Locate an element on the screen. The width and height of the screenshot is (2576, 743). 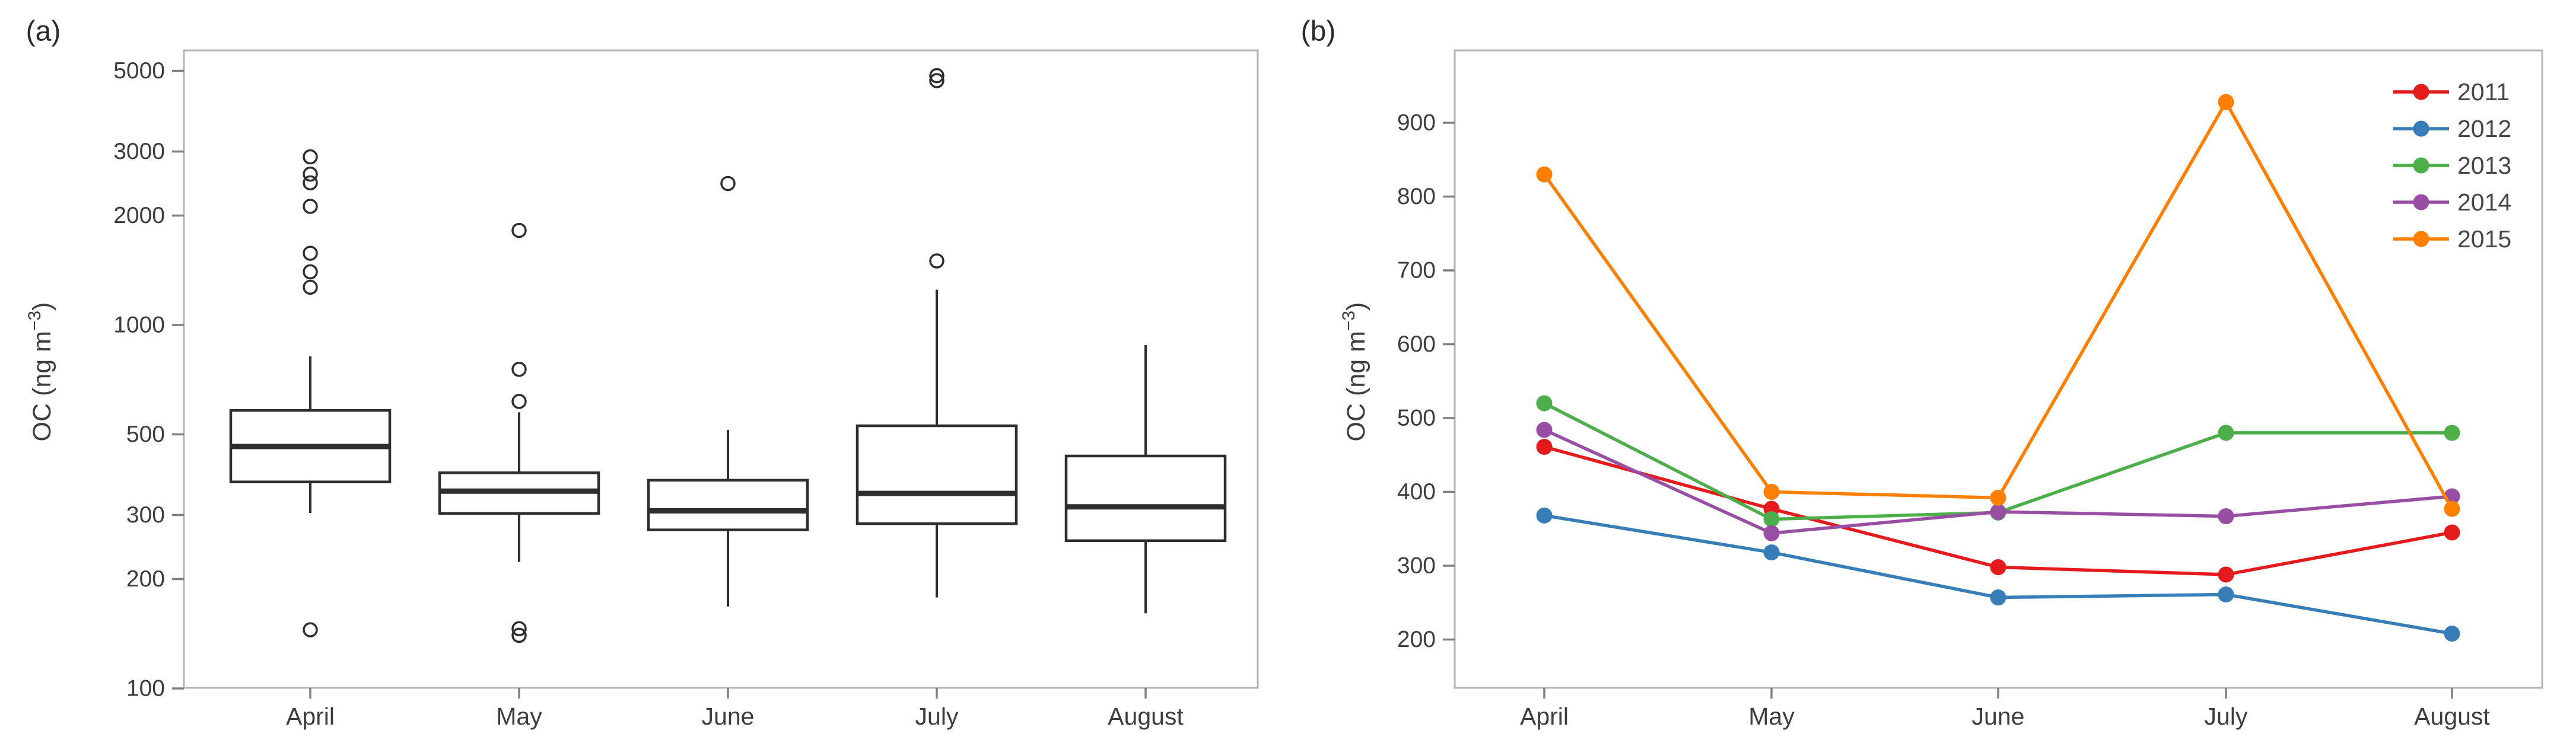
panel-a-label: (a) is located at coordinates (43, 31).